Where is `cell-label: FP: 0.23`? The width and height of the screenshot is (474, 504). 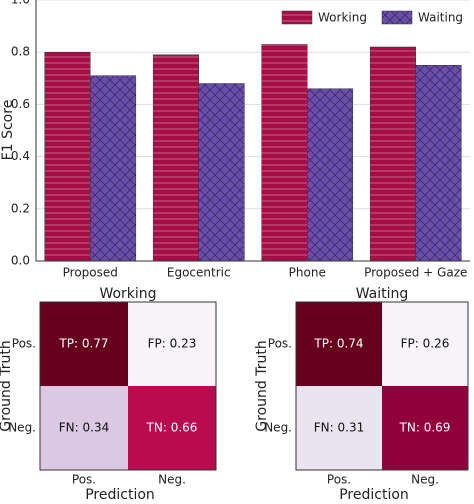 cell-label: FP: 0.23 is located at coordinates (172, 344).